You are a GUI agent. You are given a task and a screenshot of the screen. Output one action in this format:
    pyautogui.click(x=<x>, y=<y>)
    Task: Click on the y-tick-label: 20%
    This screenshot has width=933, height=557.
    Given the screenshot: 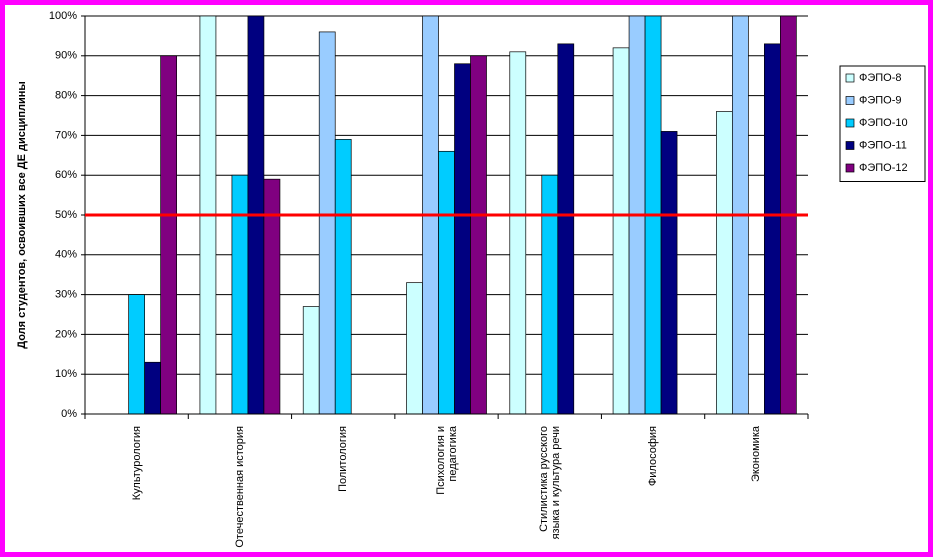 What is the action you would take?
    pyautogui.click(x=66, y=334)
    